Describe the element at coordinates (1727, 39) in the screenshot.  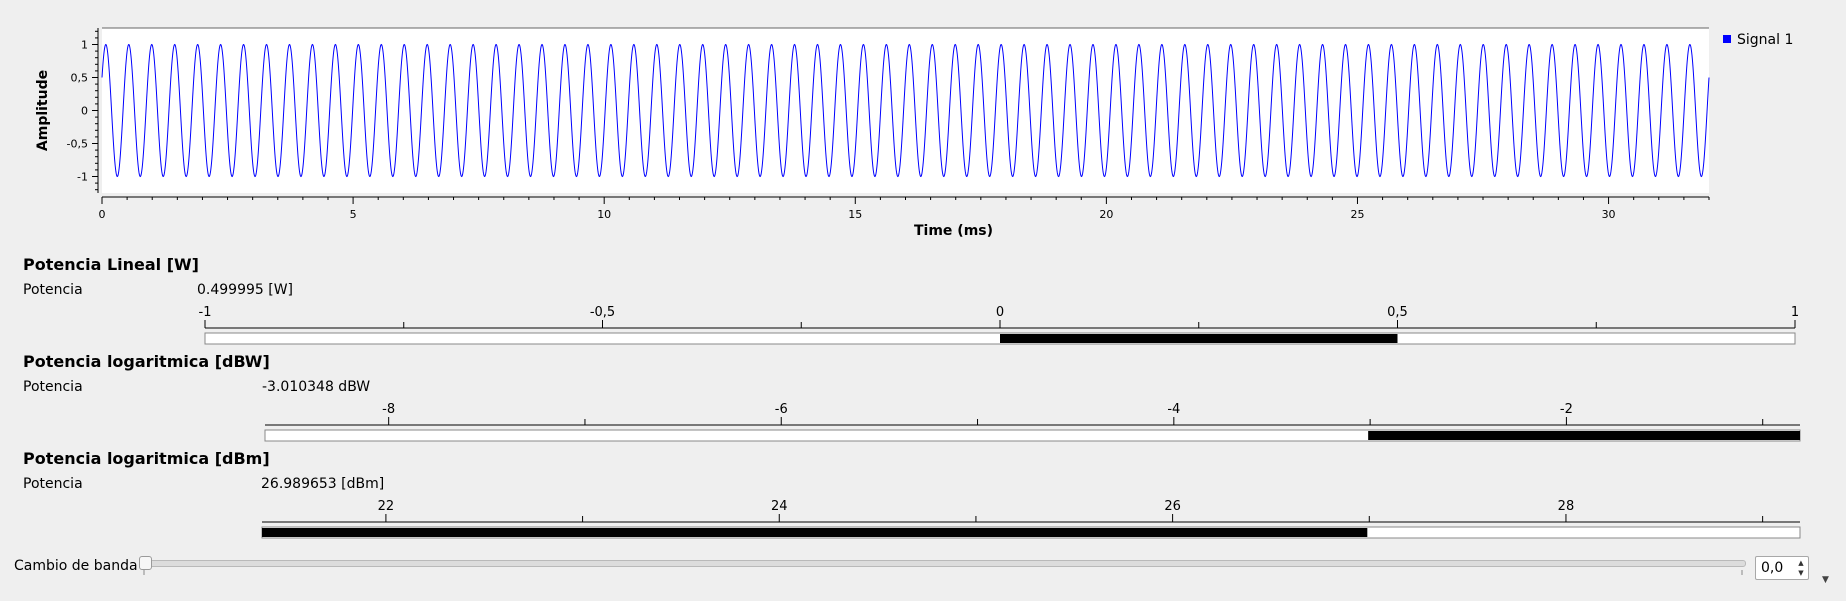
I see `legend-swatch` at that location.